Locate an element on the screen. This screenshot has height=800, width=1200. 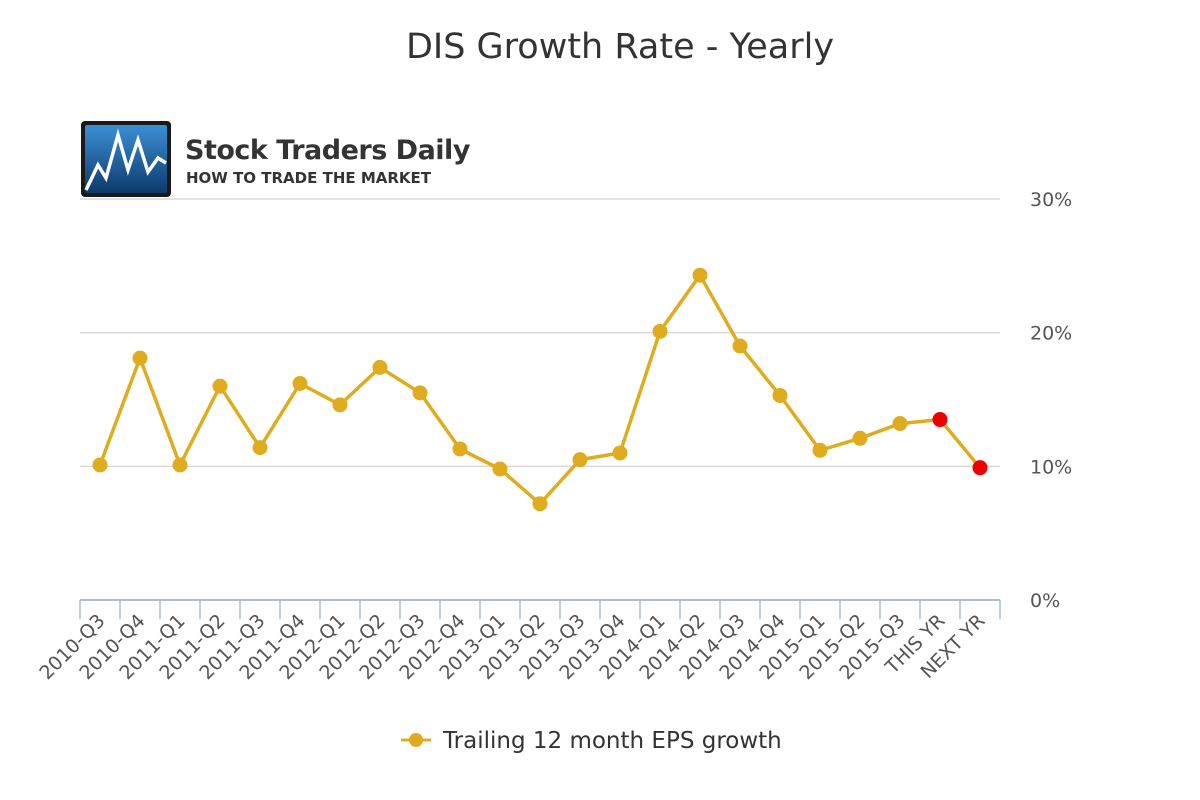
stock-line-icon is located at coordinates (125, 159).